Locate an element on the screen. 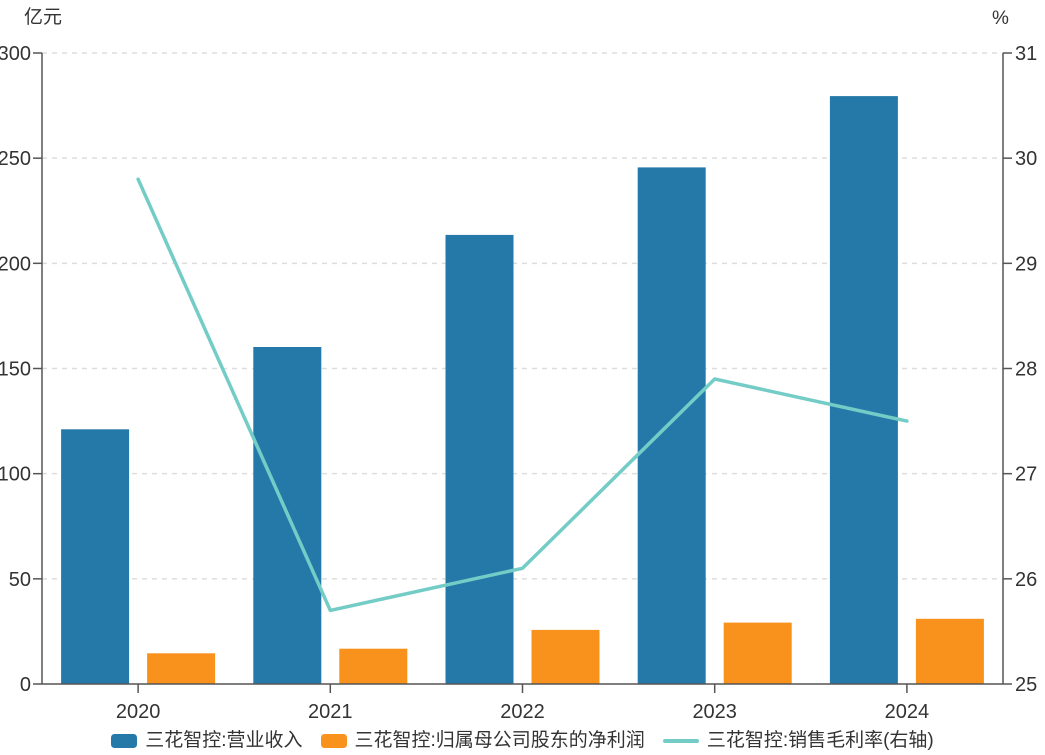  legend-label-revenue: 三花智控:营业收入 is located at coordinates (224, 740).